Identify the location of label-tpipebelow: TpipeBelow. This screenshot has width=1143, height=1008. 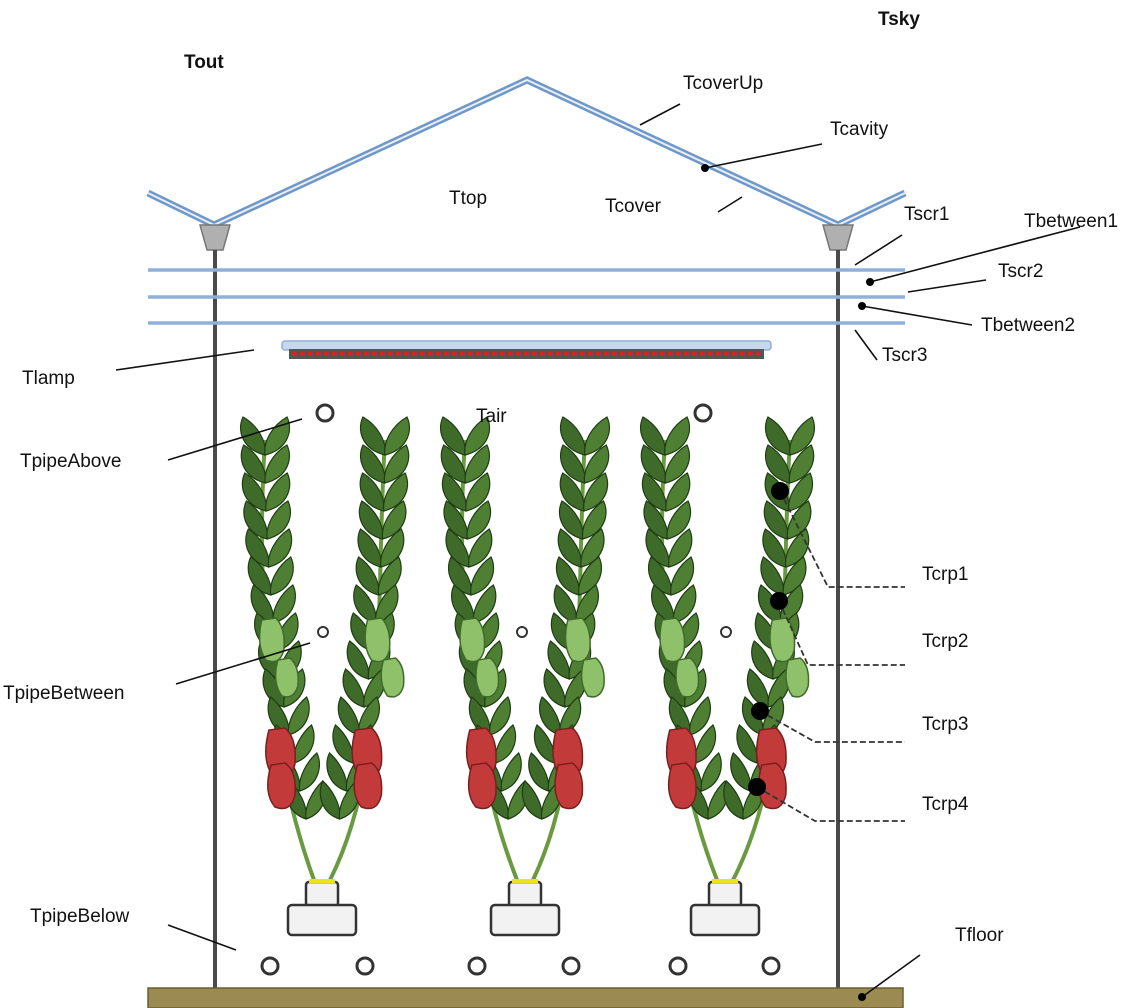
(79, 916).